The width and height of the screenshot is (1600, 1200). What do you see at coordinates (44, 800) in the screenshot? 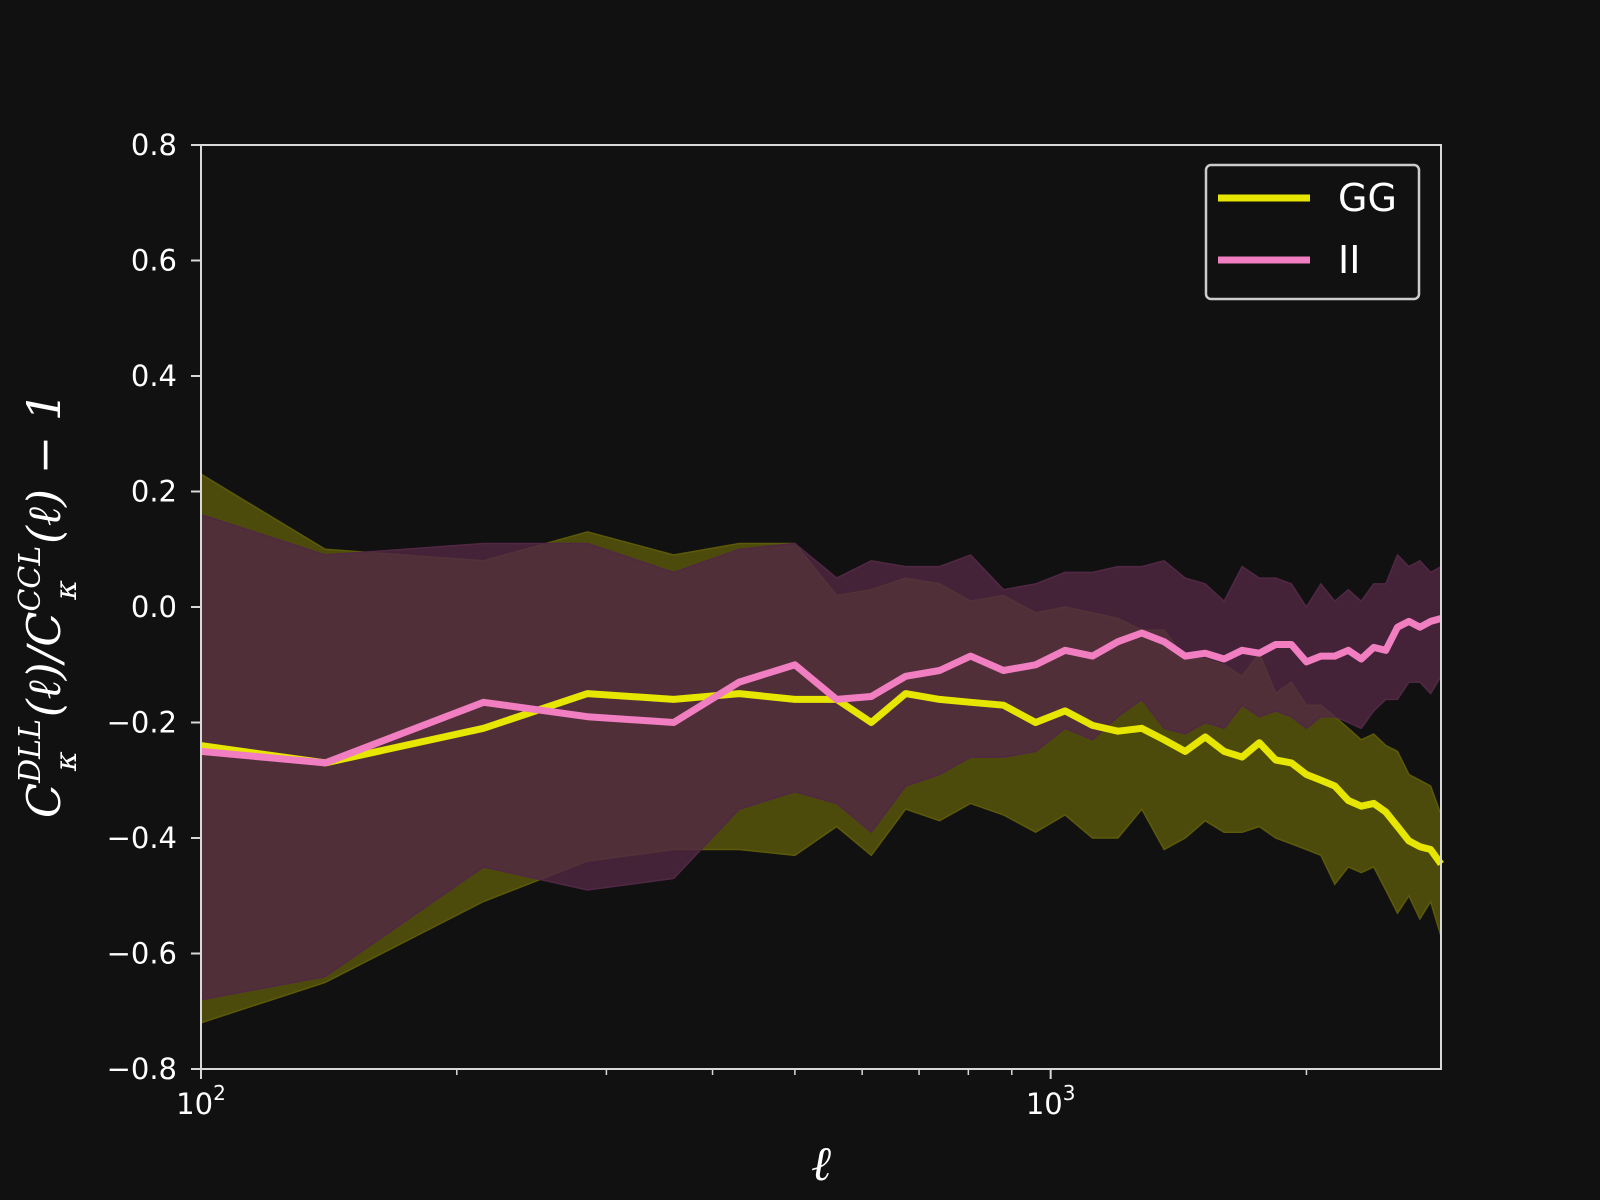
I see `y-label-prefix: C` at bounding box center [44, 800].